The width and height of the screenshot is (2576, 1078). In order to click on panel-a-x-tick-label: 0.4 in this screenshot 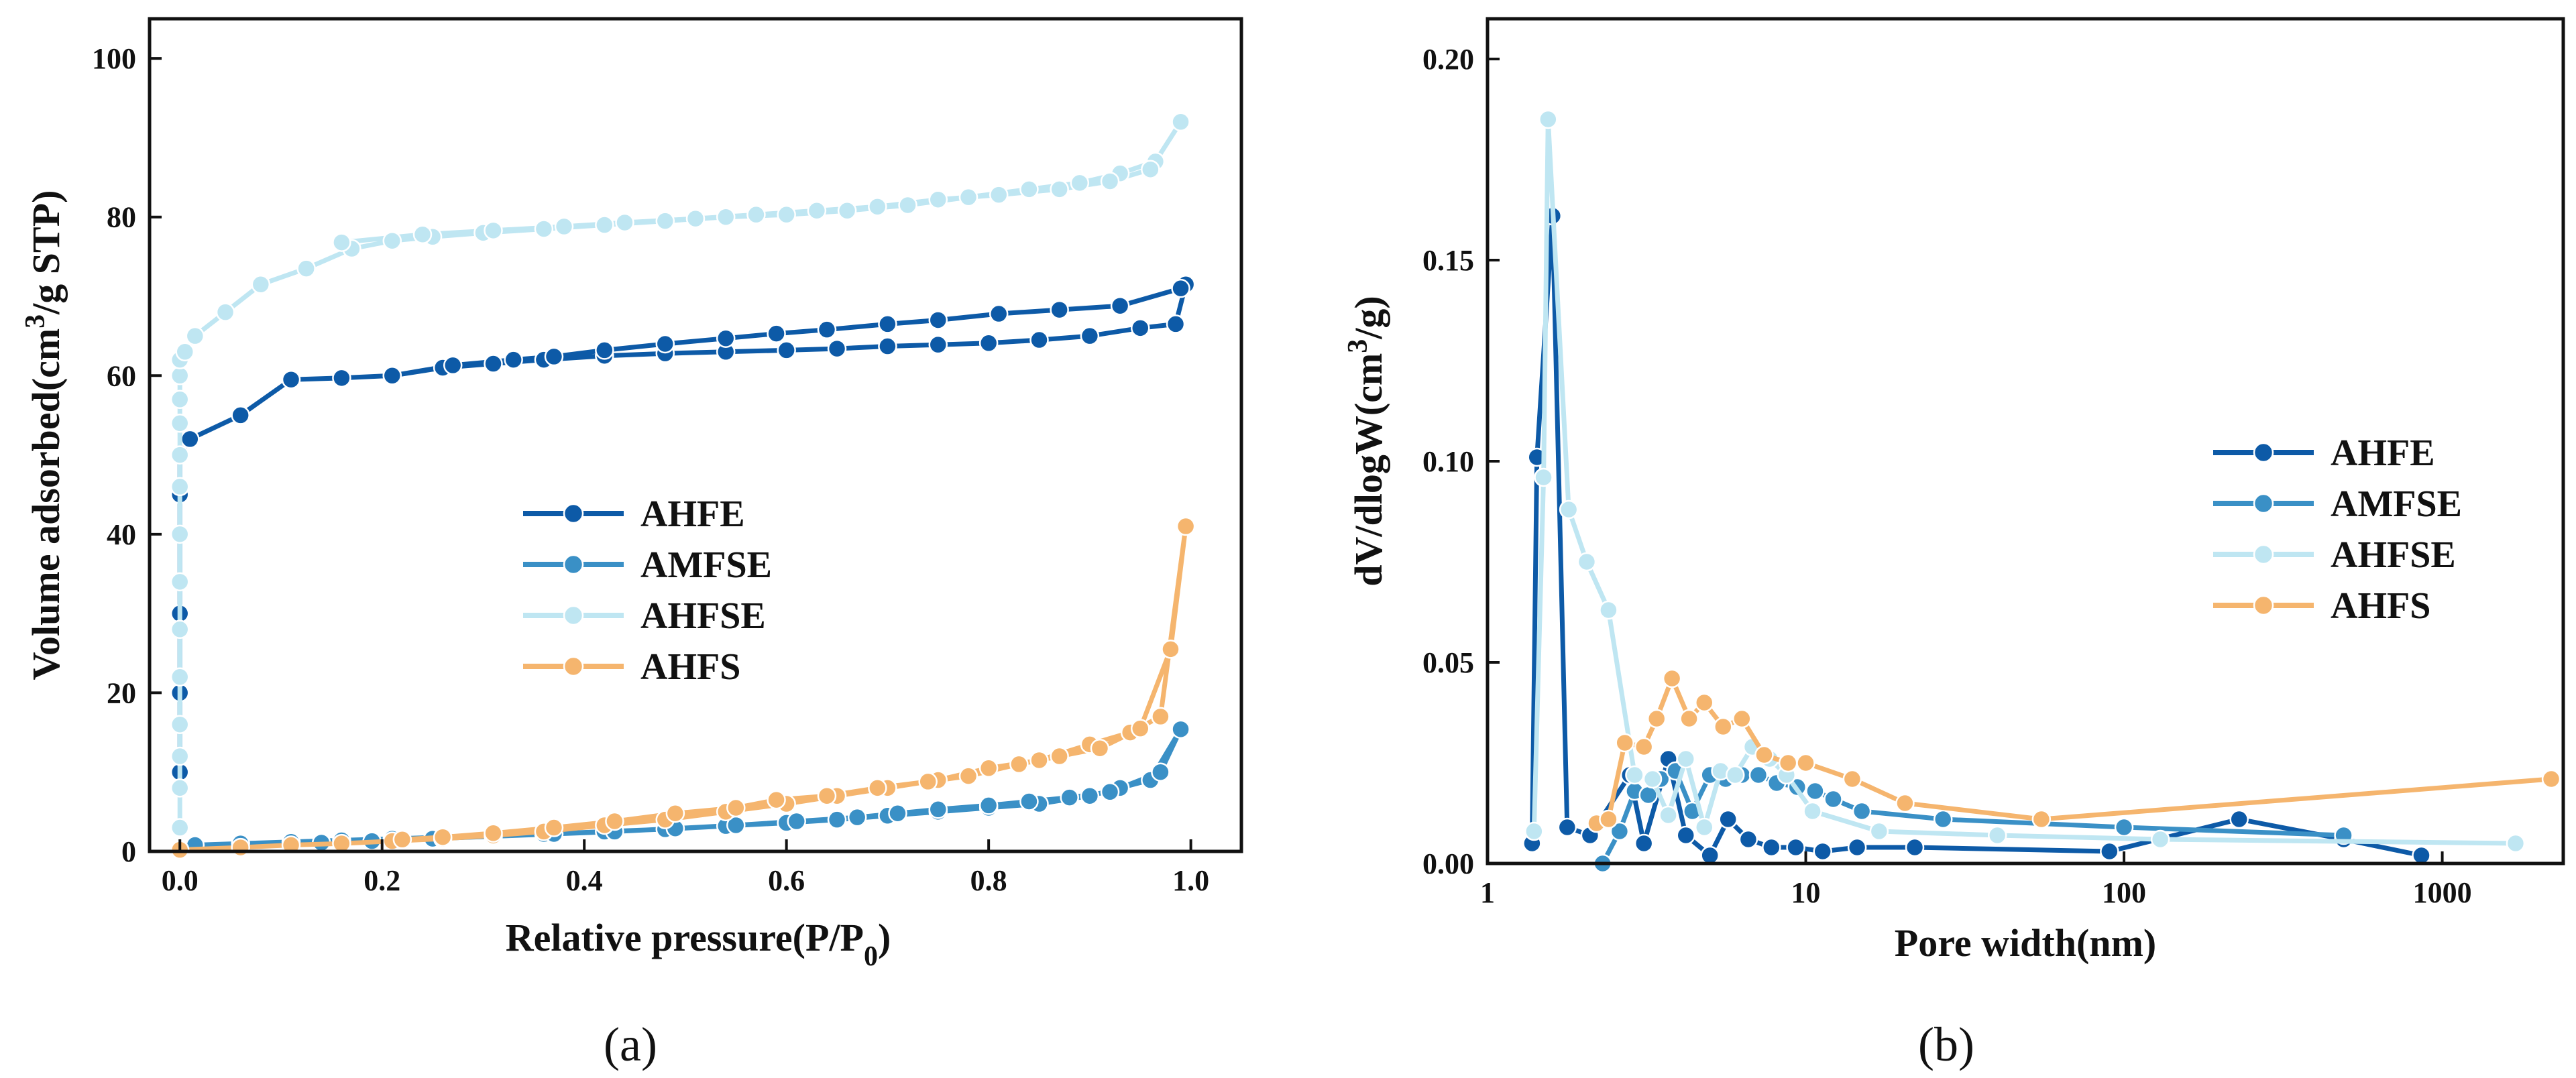, I will do `click(584, 880)`.